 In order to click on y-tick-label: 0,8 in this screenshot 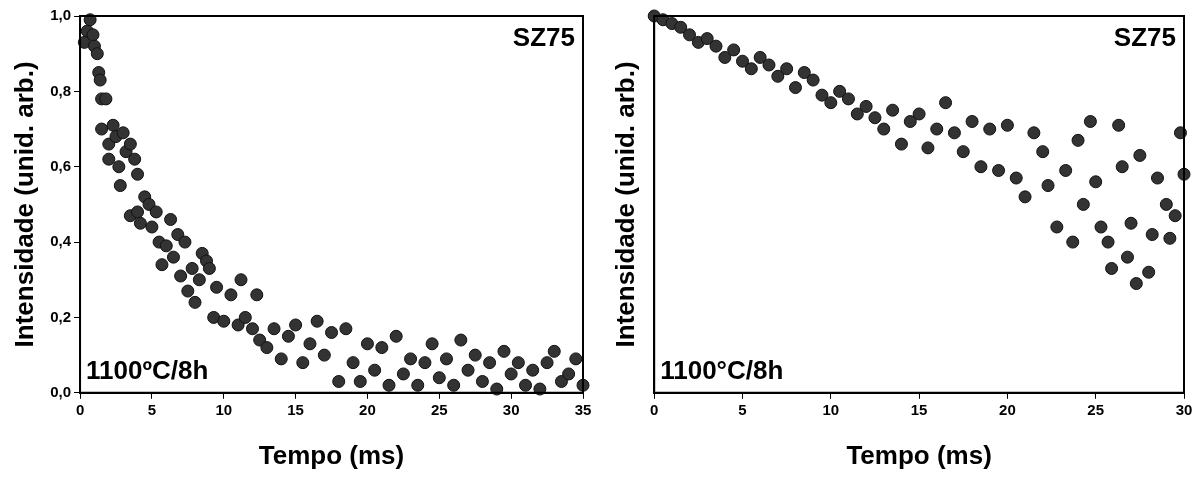, I will do `click(61, 90)`.